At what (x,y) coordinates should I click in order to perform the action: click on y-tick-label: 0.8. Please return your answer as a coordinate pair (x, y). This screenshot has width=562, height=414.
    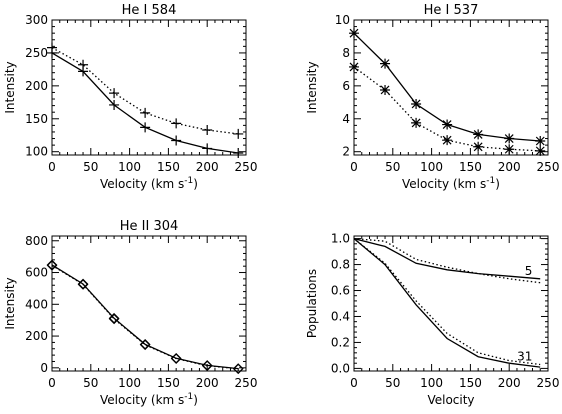
    Looking at the image, I should click on (340, 265).